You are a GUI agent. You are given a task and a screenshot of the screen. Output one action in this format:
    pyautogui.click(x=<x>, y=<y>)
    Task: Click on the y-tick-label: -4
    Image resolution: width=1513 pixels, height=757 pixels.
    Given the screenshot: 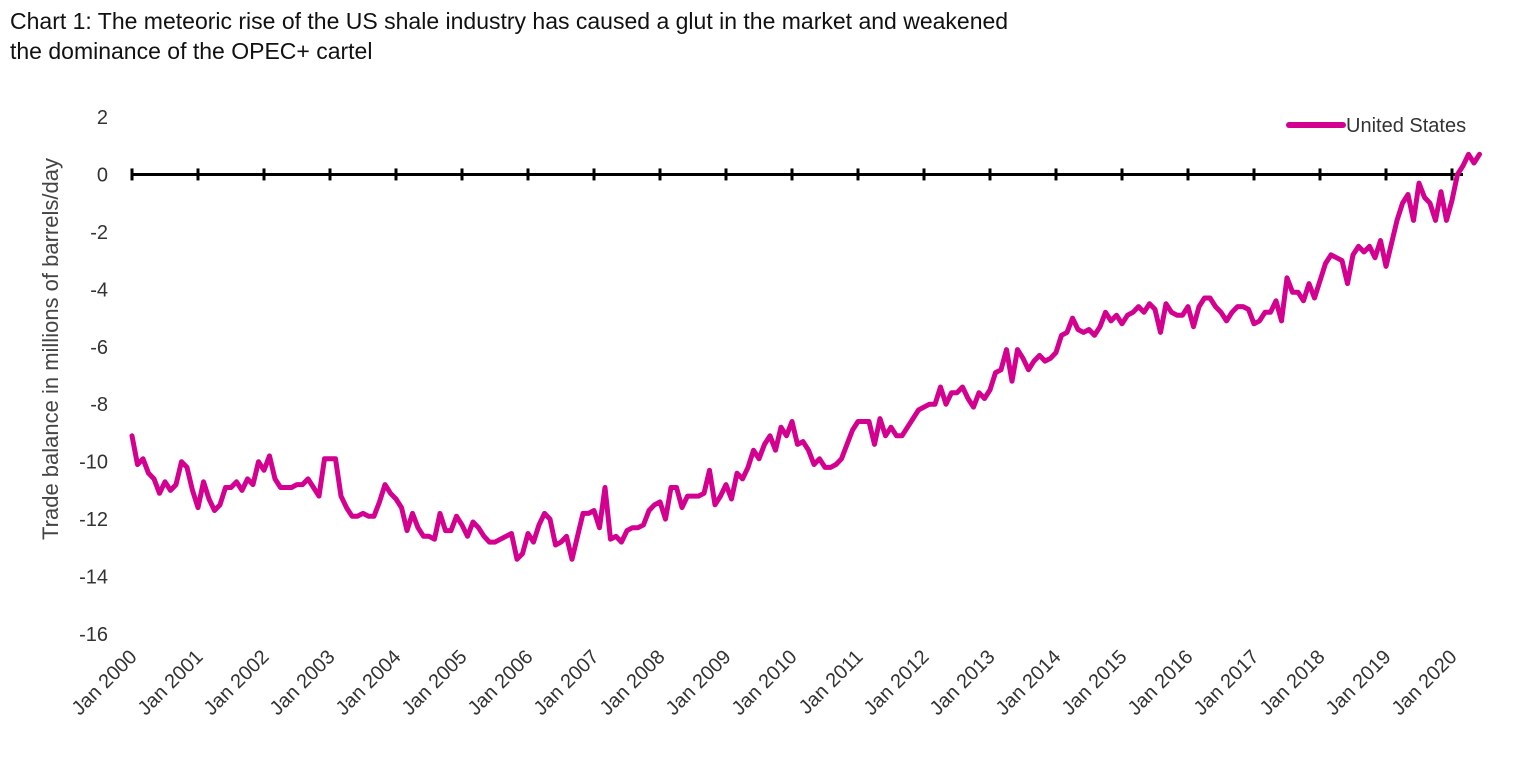 What is the action you would take?
    pyautogui.click(x=99, y=290)
    